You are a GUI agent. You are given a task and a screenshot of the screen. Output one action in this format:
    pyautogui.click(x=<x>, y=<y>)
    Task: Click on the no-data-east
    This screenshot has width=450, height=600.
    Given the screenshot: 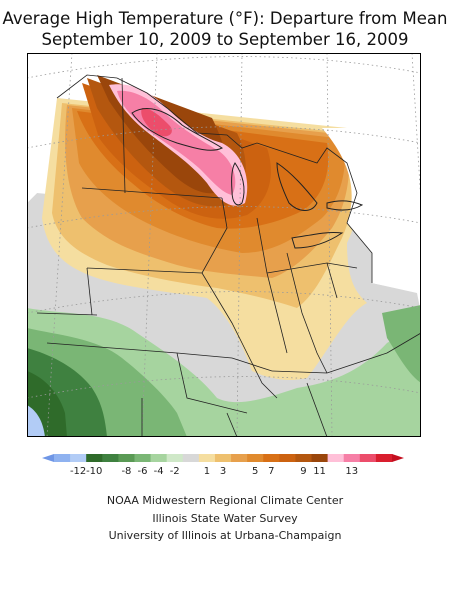 What is the action you would take?
    pyautogui.click(x=371, y=210)
    